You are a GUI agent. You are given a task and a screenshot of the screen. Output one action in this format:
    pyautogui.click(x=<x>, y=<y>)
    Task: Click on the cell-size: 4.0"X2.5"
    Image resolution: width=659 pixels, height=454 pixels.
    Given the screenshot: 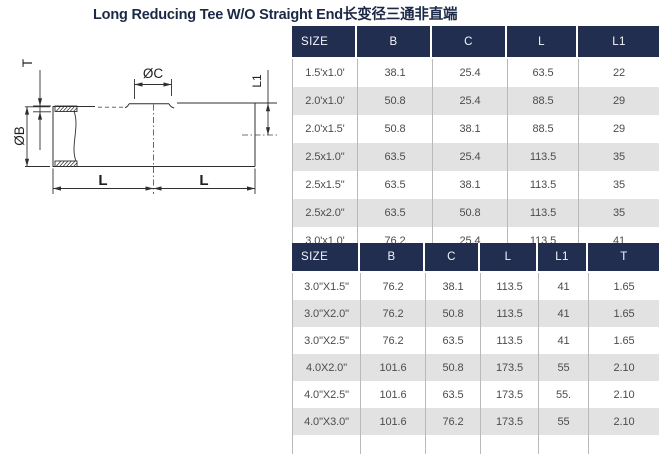 What is the action you would take?
    pyautogui.click(x=326, y=394)
    